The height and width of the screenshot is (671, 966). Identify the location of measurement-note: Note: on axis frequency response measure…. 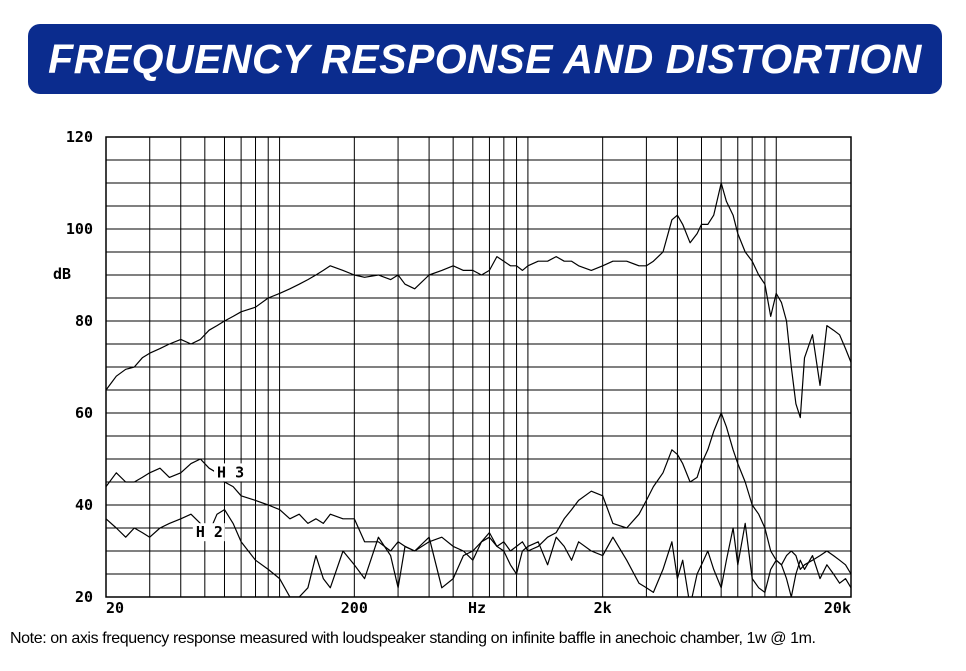
(413, 638).